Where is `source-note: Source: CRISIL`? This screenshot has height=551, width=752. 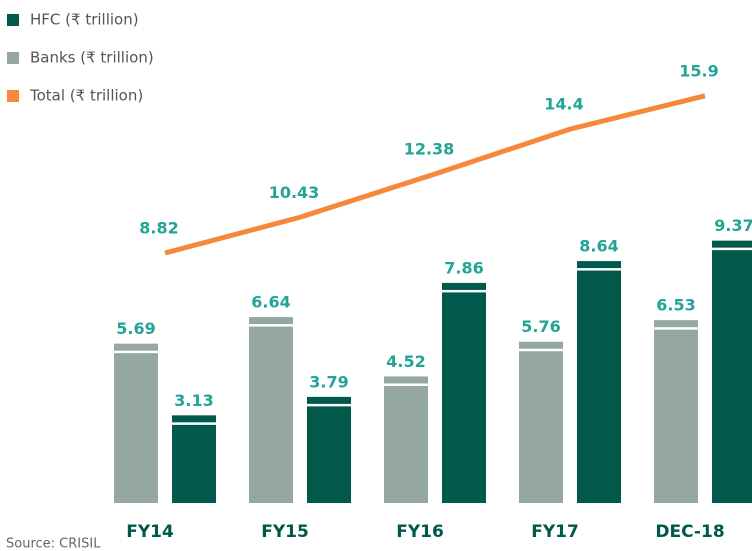
source-note: Source: CRISIL is located at coordinates (53, 544).